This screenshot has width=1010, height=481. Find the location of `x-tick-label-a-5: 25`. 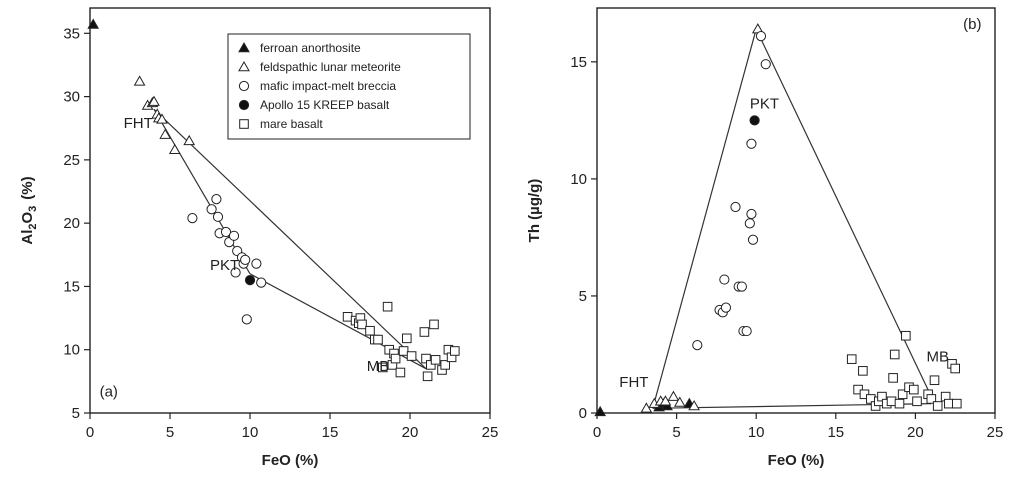

x-tick-label-a-5: 25 is located at coordinates (490, 432).